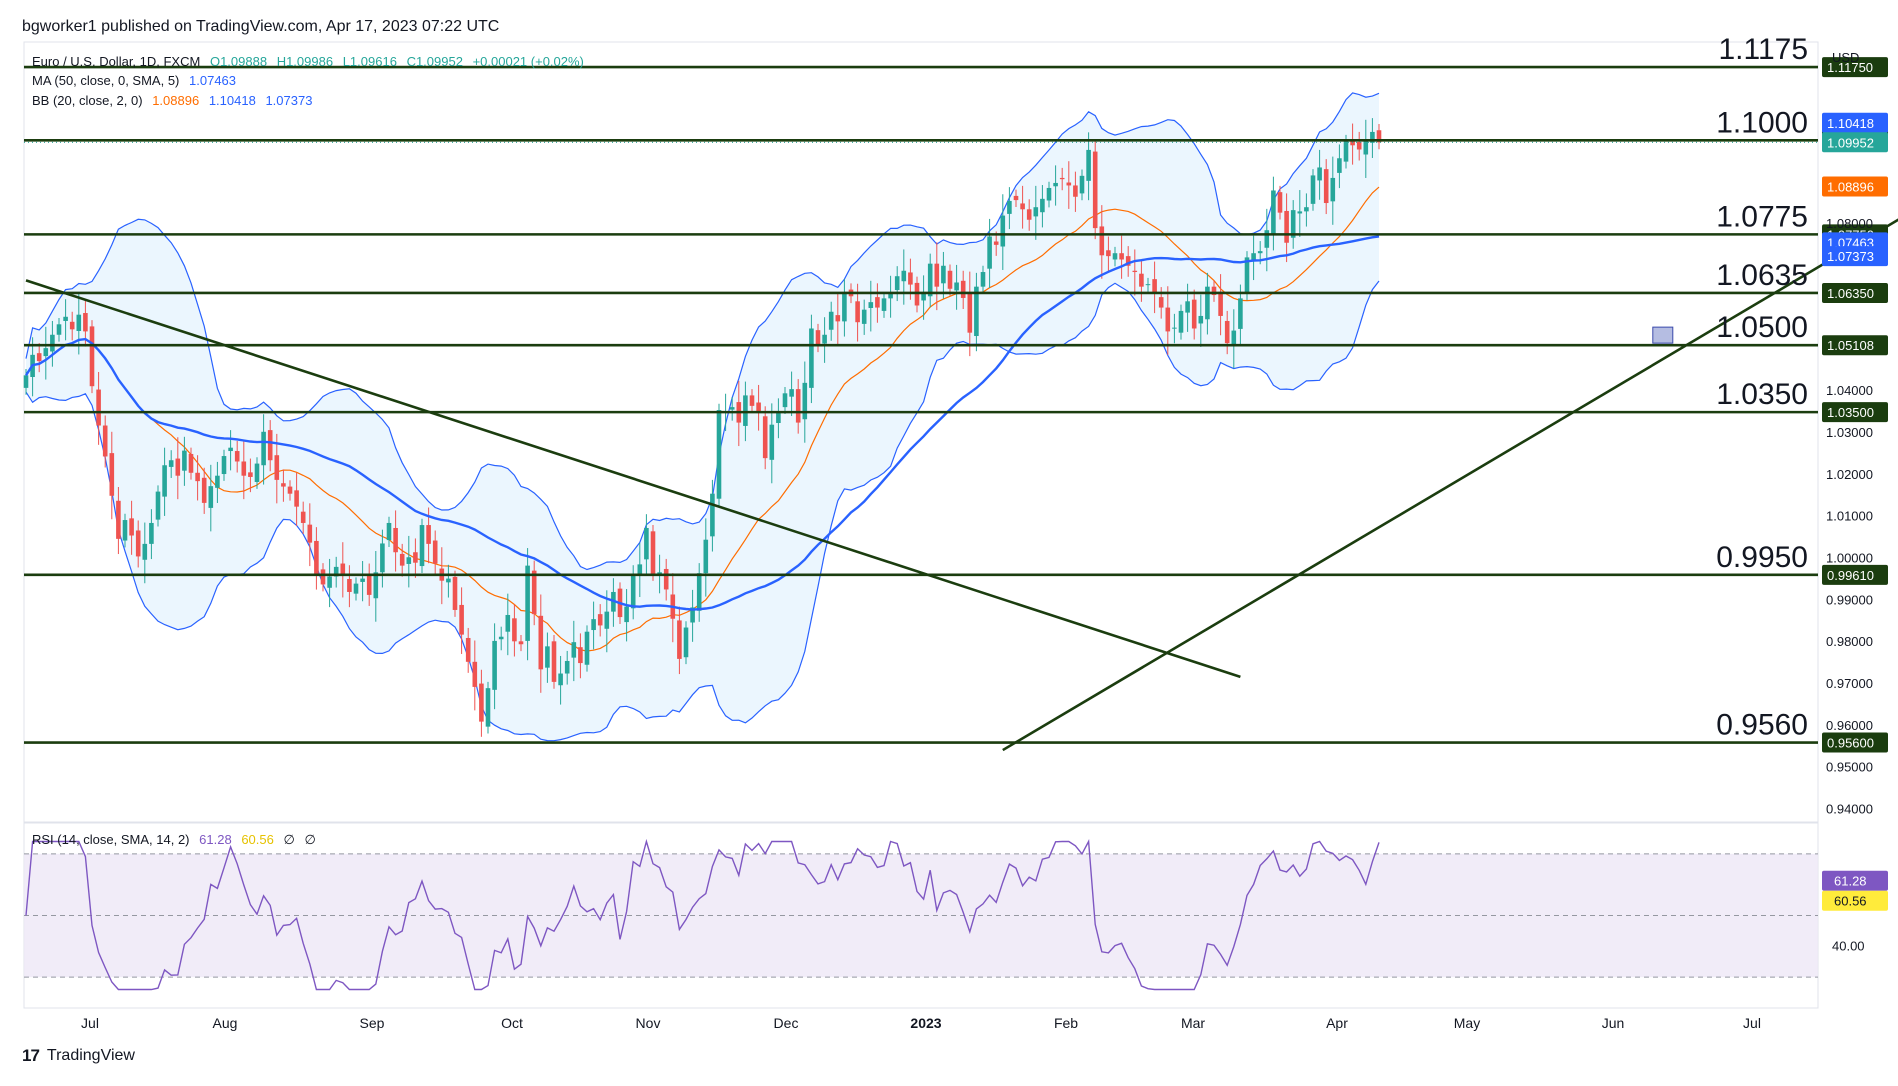  I want to click on price-tag-text: 1.08896, so click(1850, 186).